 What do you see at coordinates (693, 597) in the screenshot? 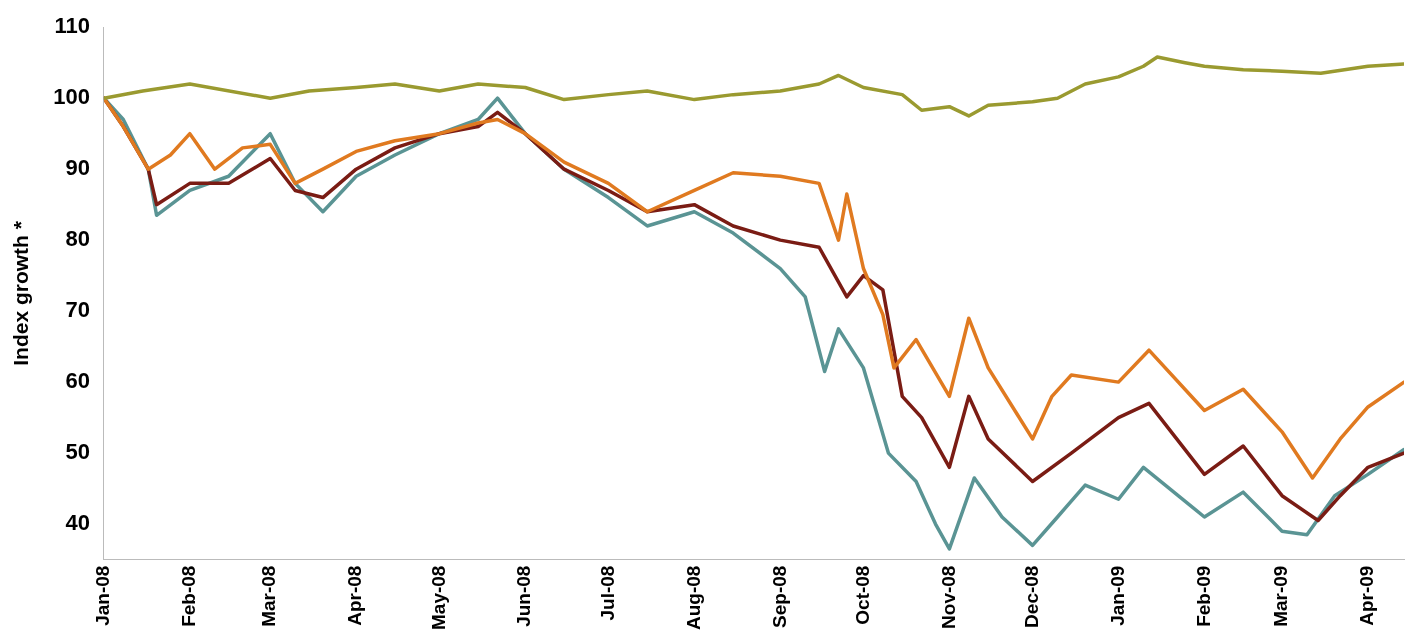
I see `x-tick-label: Aug-08` at bounding box center [693, 597].